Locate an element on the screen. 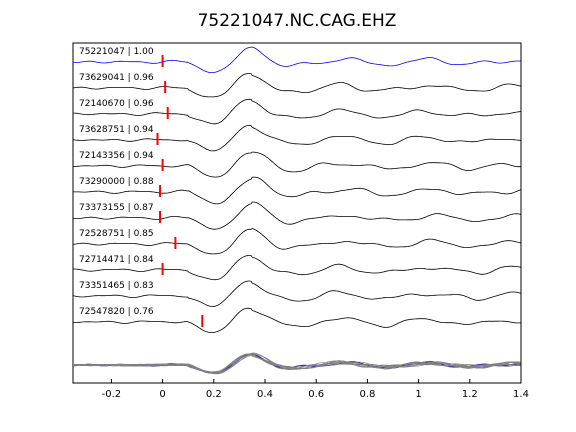 This screenshot has width=576, height=432. picks-layer is located at coordinates (180, 191).